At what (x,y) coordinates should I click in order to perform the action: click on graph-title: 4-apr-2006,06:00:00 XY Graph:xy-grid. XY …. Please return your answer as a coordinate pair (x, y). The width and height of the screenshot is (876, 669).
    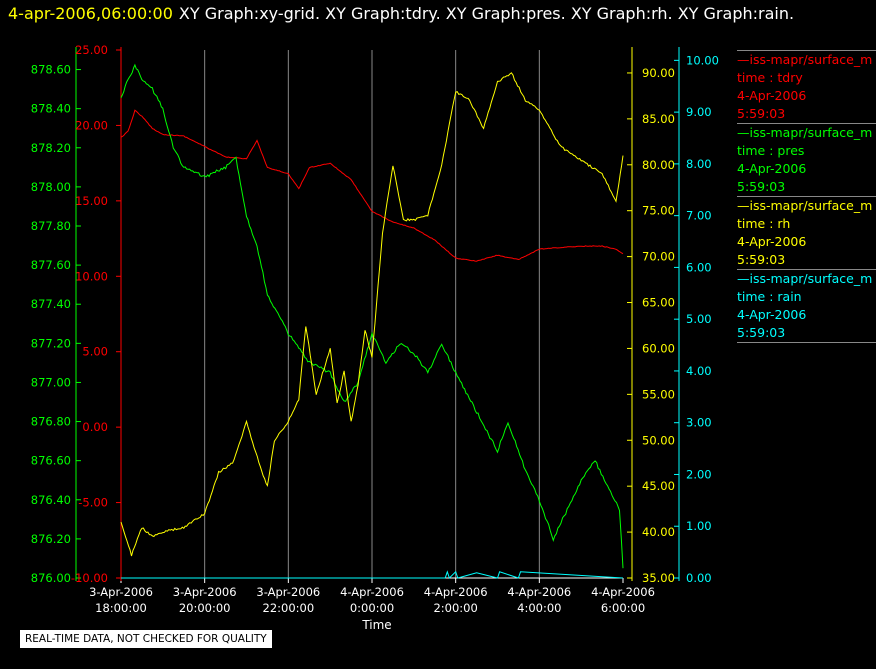
    Looking at the image, I should click on (401, 13).